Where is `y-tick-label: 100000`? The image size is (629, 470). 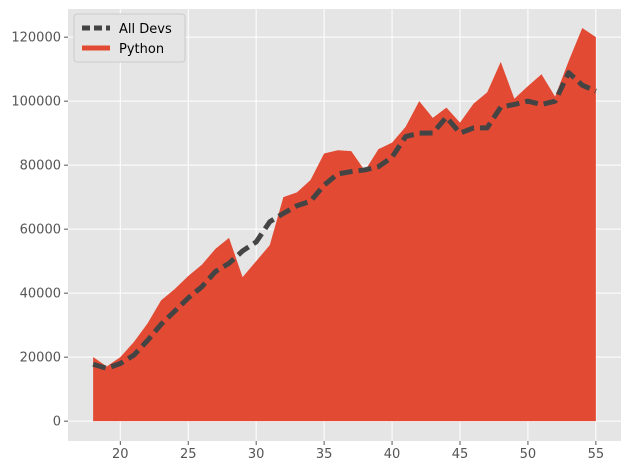 y-tick-label: 100000 is located at coordinates (36, 102).